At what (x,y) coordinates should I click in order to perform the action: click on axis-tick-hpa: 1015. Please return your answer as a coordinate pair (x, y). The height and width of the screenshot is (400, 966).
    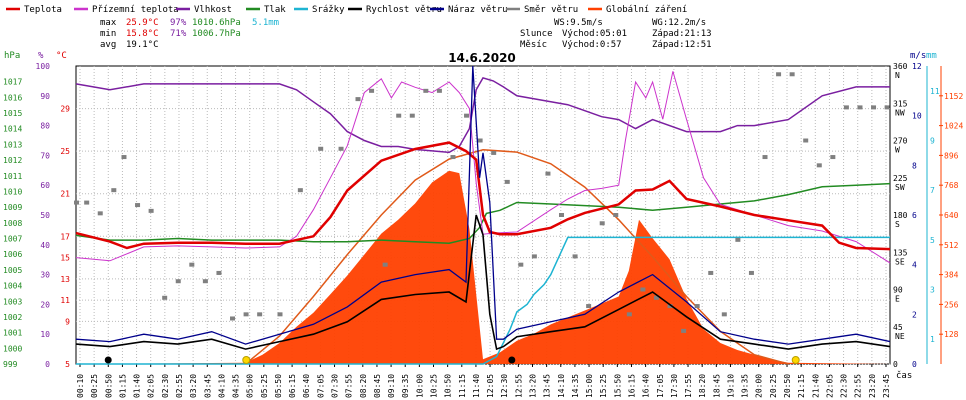
    Looking at the image, I should click on (12, 113).